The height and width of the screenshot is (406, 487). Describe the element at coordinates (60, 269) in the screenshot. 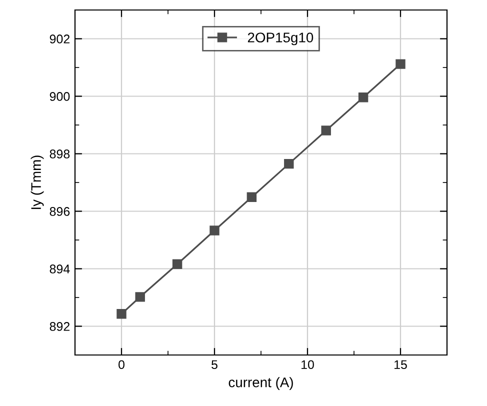

I see `y-tick-label: 894` at that location.